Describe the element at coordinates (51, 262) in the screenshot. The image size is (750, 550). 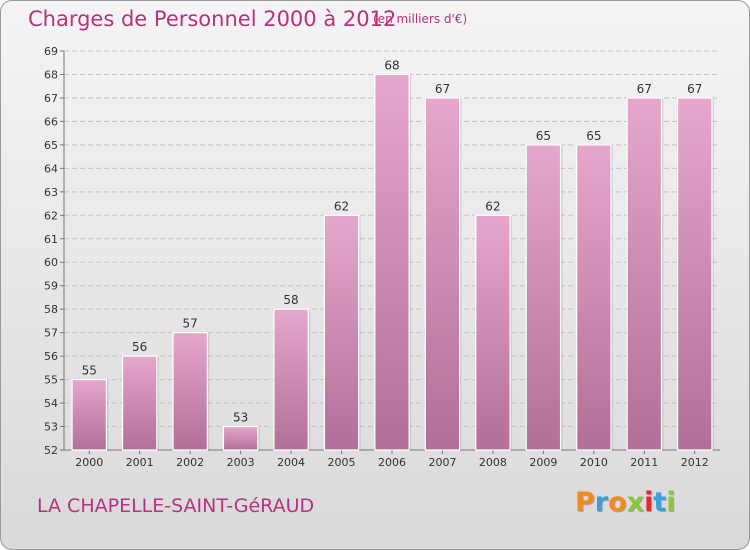
I see `y-tick-label: 60` at that location.